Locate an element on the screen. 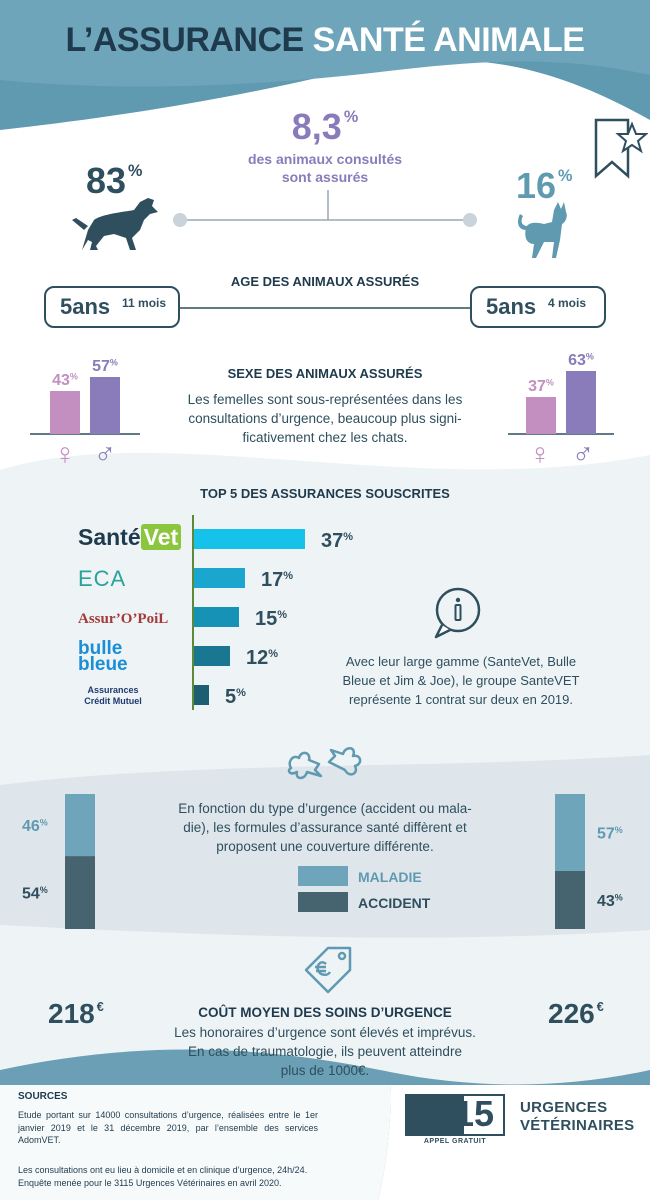 The height and width of the screenshot is (1200, 650). cat-cost-value: 226 is located at coordinates (571, 1013).